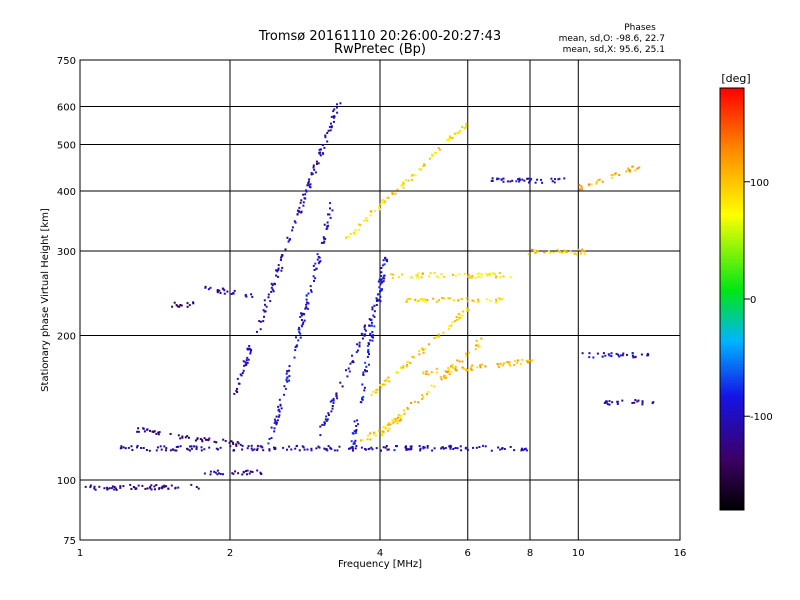 The width and height of the screenshot is (800, 600). Describe the element at coordinates (69, 541) in the screenshot. I see `y-tick-label: 75` at that location.